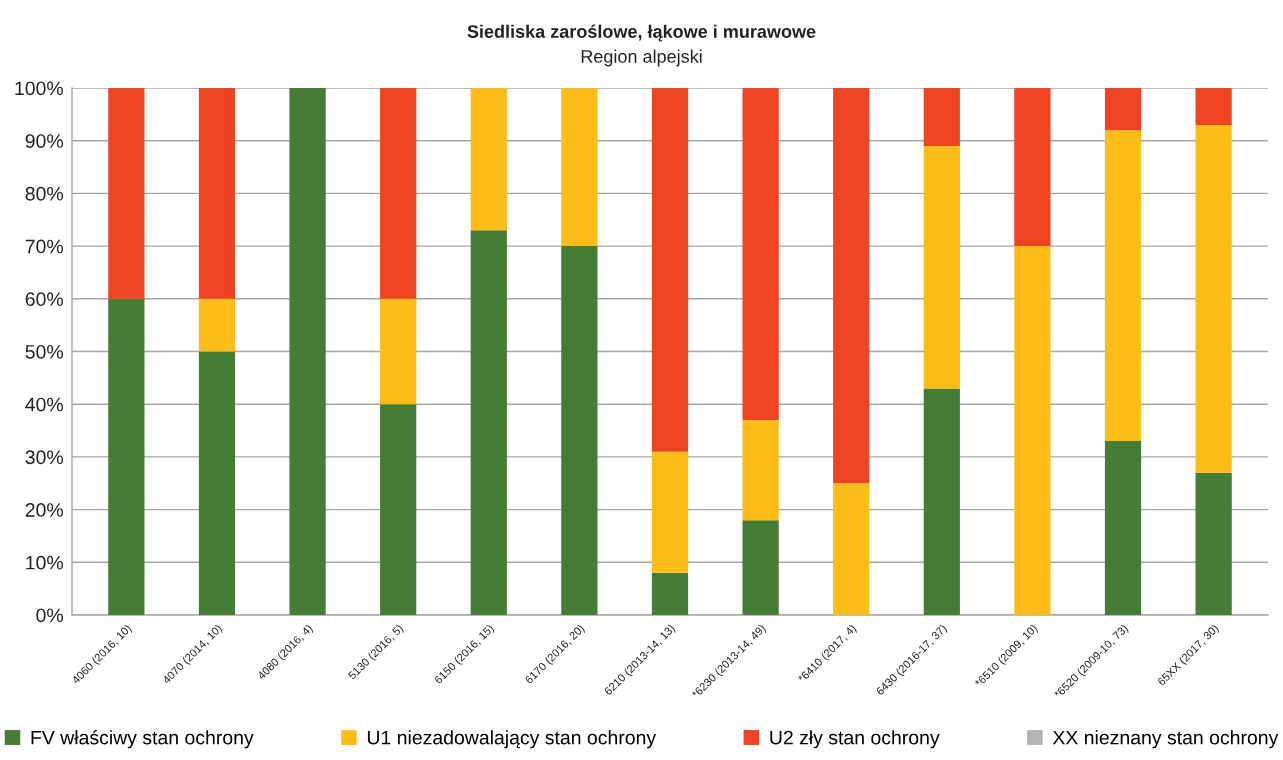  What do you see at coordinates (44, 404) in the screenshot?
I see `y-tick-label: 40%` at bounding box center [44, 404].